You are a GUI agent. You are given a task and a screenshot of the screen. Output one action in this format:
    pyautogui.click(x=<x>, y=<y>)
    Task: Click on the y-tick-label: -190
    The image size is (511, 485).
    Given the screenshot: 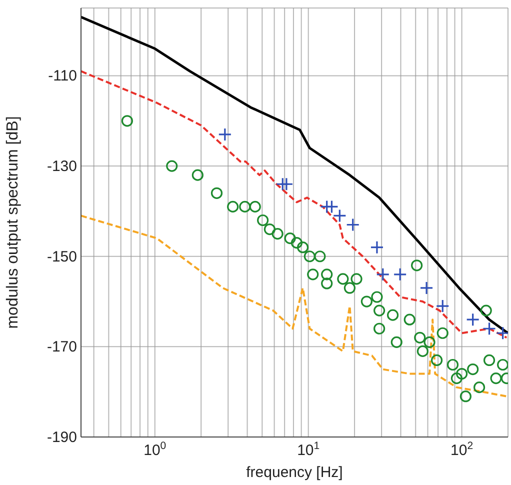 What is the action you would take?
    pyautogui.click(x=61, y=437)
    